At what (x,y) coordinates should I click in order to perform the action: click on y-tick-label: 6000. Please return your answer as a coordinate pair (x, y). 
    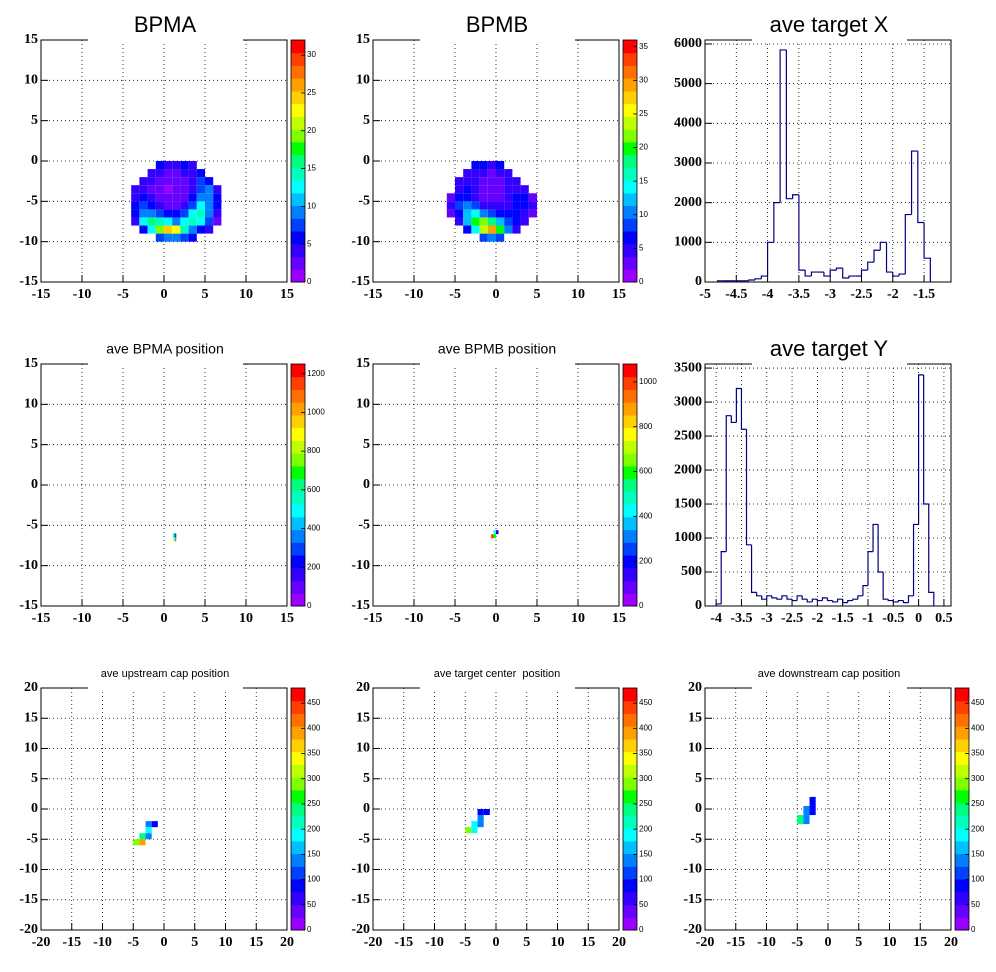
    Looking at the image, I should click on (688, 43).